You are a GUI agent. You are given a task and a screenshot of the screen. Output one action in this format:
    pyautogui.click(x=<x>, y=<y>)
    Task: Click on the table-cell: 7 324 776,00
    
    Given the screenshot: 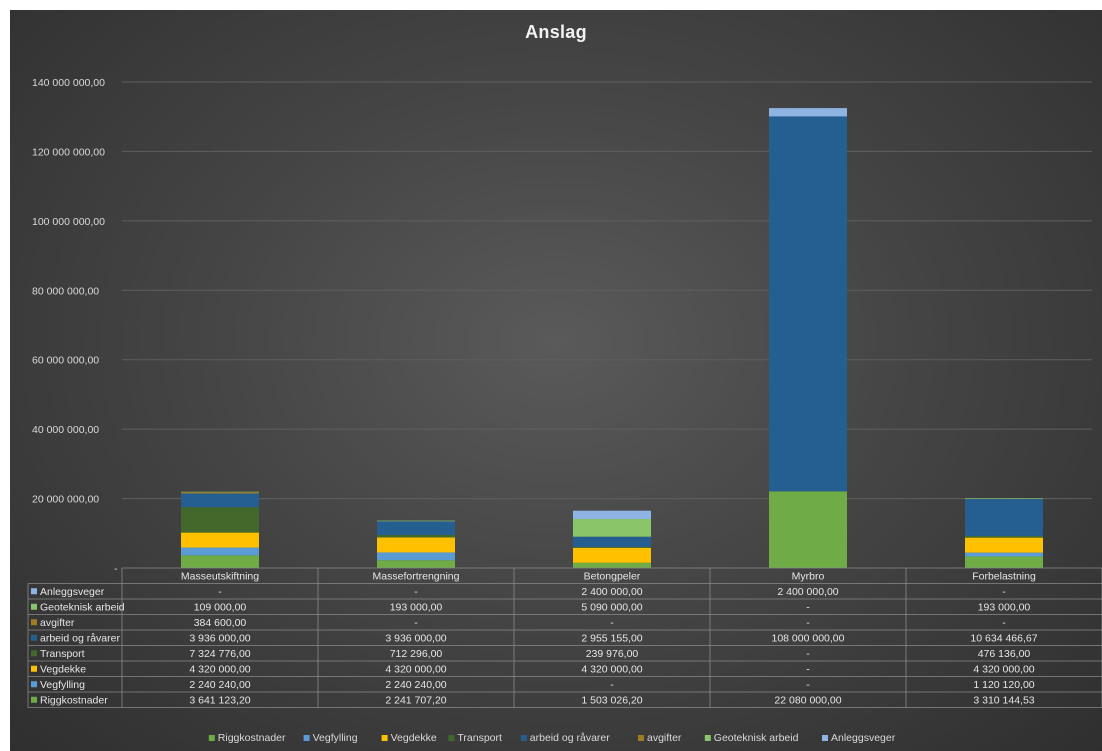 What is the action you would take?
    pyautogui.click(x=219, y=654)
    